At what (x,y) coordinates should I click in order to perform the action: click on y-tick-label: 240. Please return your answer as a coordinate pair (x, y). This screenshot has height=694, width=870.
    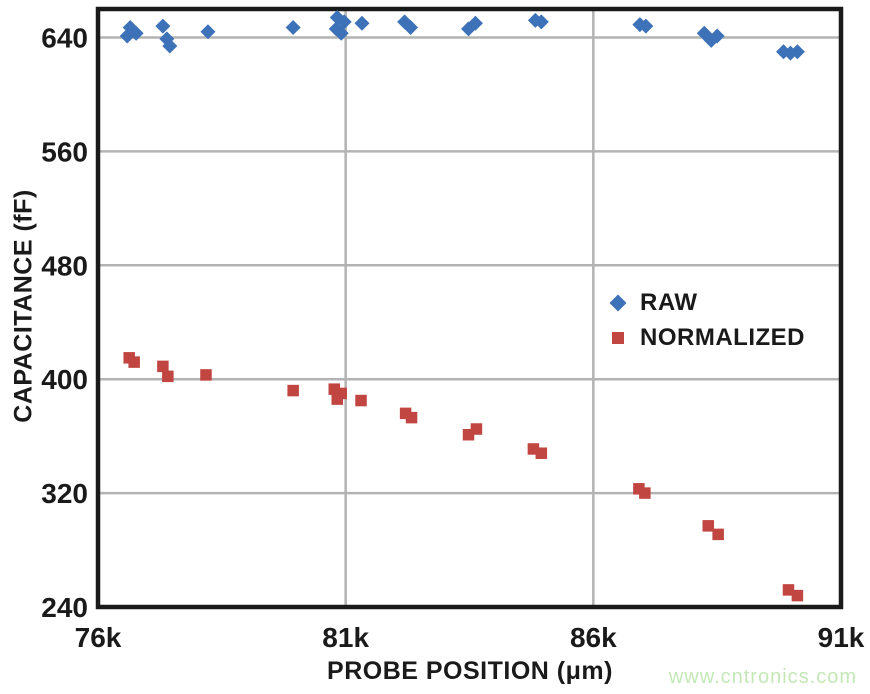
    Looking at the image, I should click on (64, 607).